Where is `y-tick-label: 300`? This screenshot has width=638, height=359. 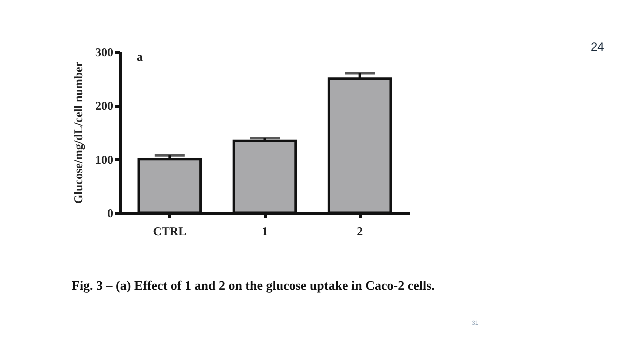 y-tick-label: 300 is located at coordinates (105, 53).